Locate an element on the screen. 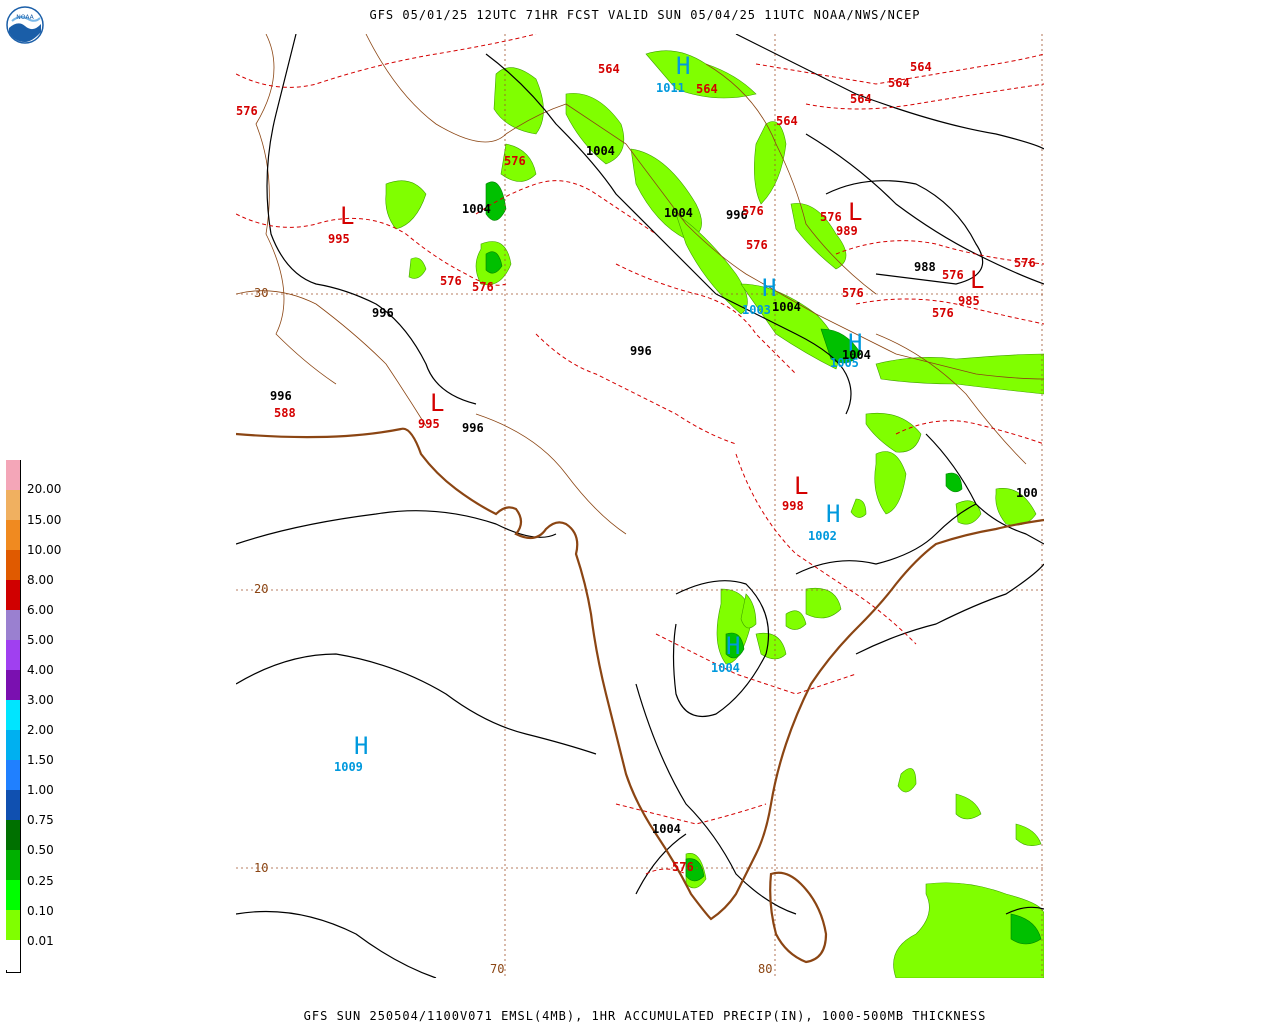  legend-label: 15.00 is located at coordinates (44, 520).